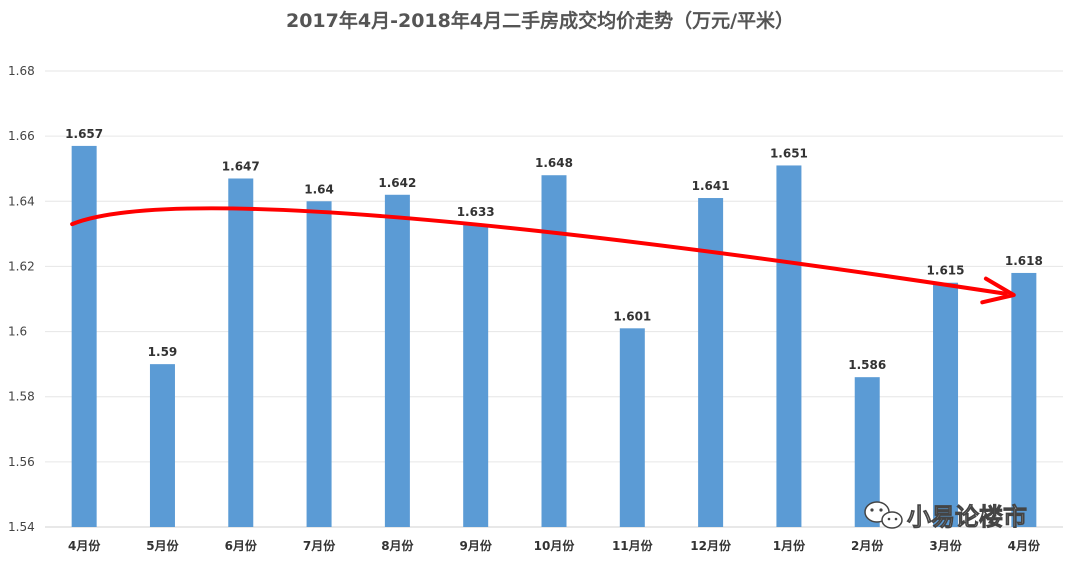  I want to click on data-label: 1.648, so click(554, 163).